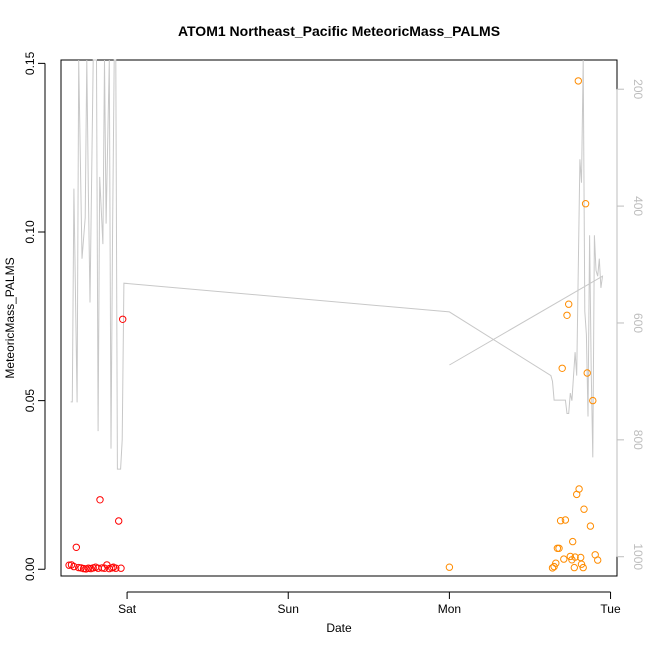 This screenshot has width=650, height=650. Describe the element at coordinates (638, 556) in the screenshot. I see `secondary-tick-label-4: 1000` at that location.